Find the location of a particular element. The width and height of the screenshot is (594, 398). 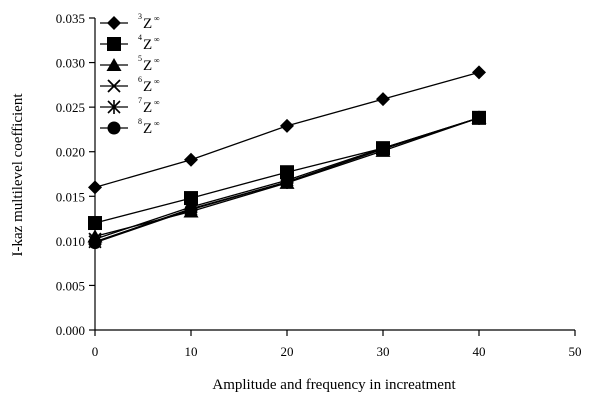

legend-circle-marker is located at coordinates (114, 128).